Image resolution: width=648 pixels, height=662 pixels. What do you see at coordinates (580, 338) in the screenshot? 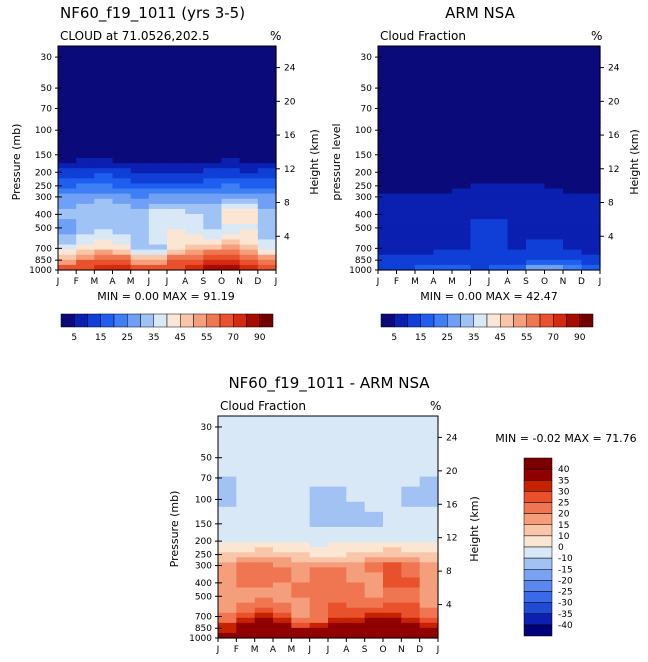
I see `colorbar-label: 90` at bounding box center [580, 338].